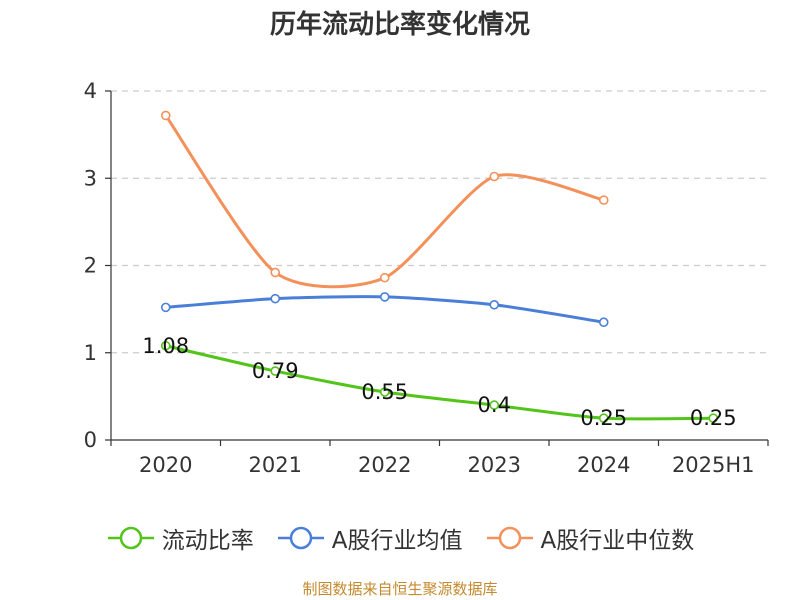  I want to click on y-tick-label: 2, so click(90, 266).